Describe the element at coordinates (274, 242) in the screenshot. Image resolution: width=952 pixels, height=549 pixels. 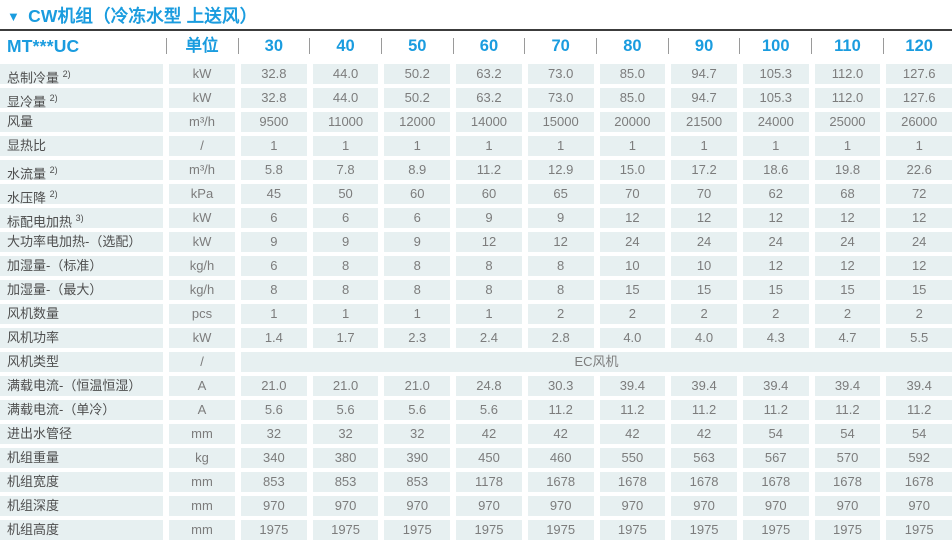
I see `value-cell: 9` at that location.